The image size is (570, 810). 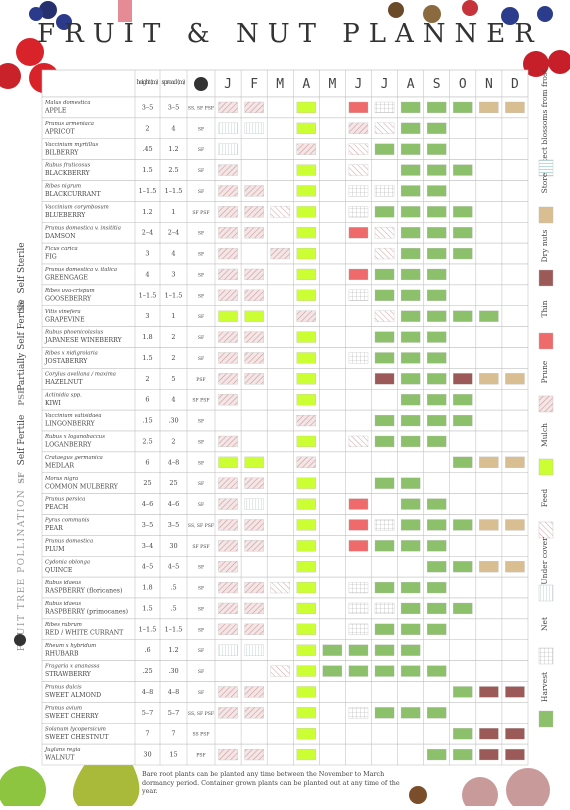 What do you see at coordinates (70, 424) in the screenshot?
I see `common-name: LINGONBERRY` at bounding box center [70, 424].